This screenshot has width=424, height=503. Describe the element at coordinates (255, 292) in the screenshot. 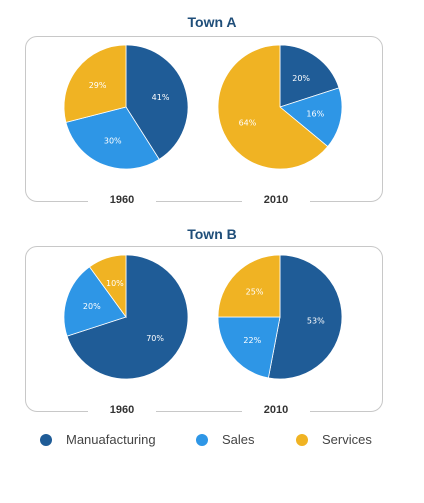

I see `pie-slice-label-services: 25%` at that location.